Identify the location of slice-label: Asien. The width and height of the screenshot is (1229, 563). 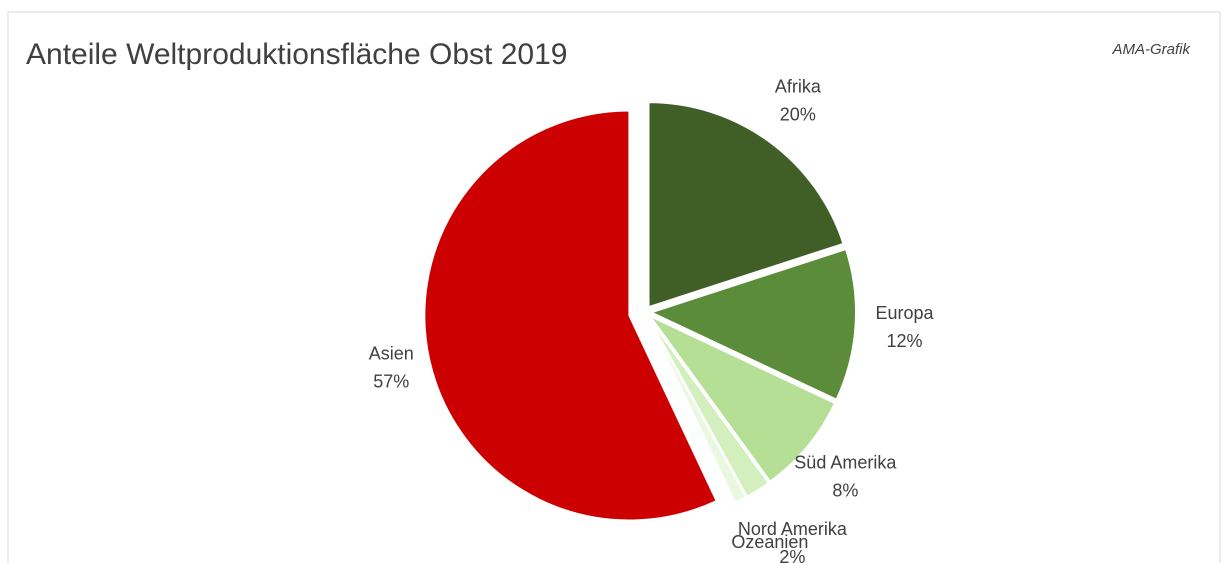
(391, 353).